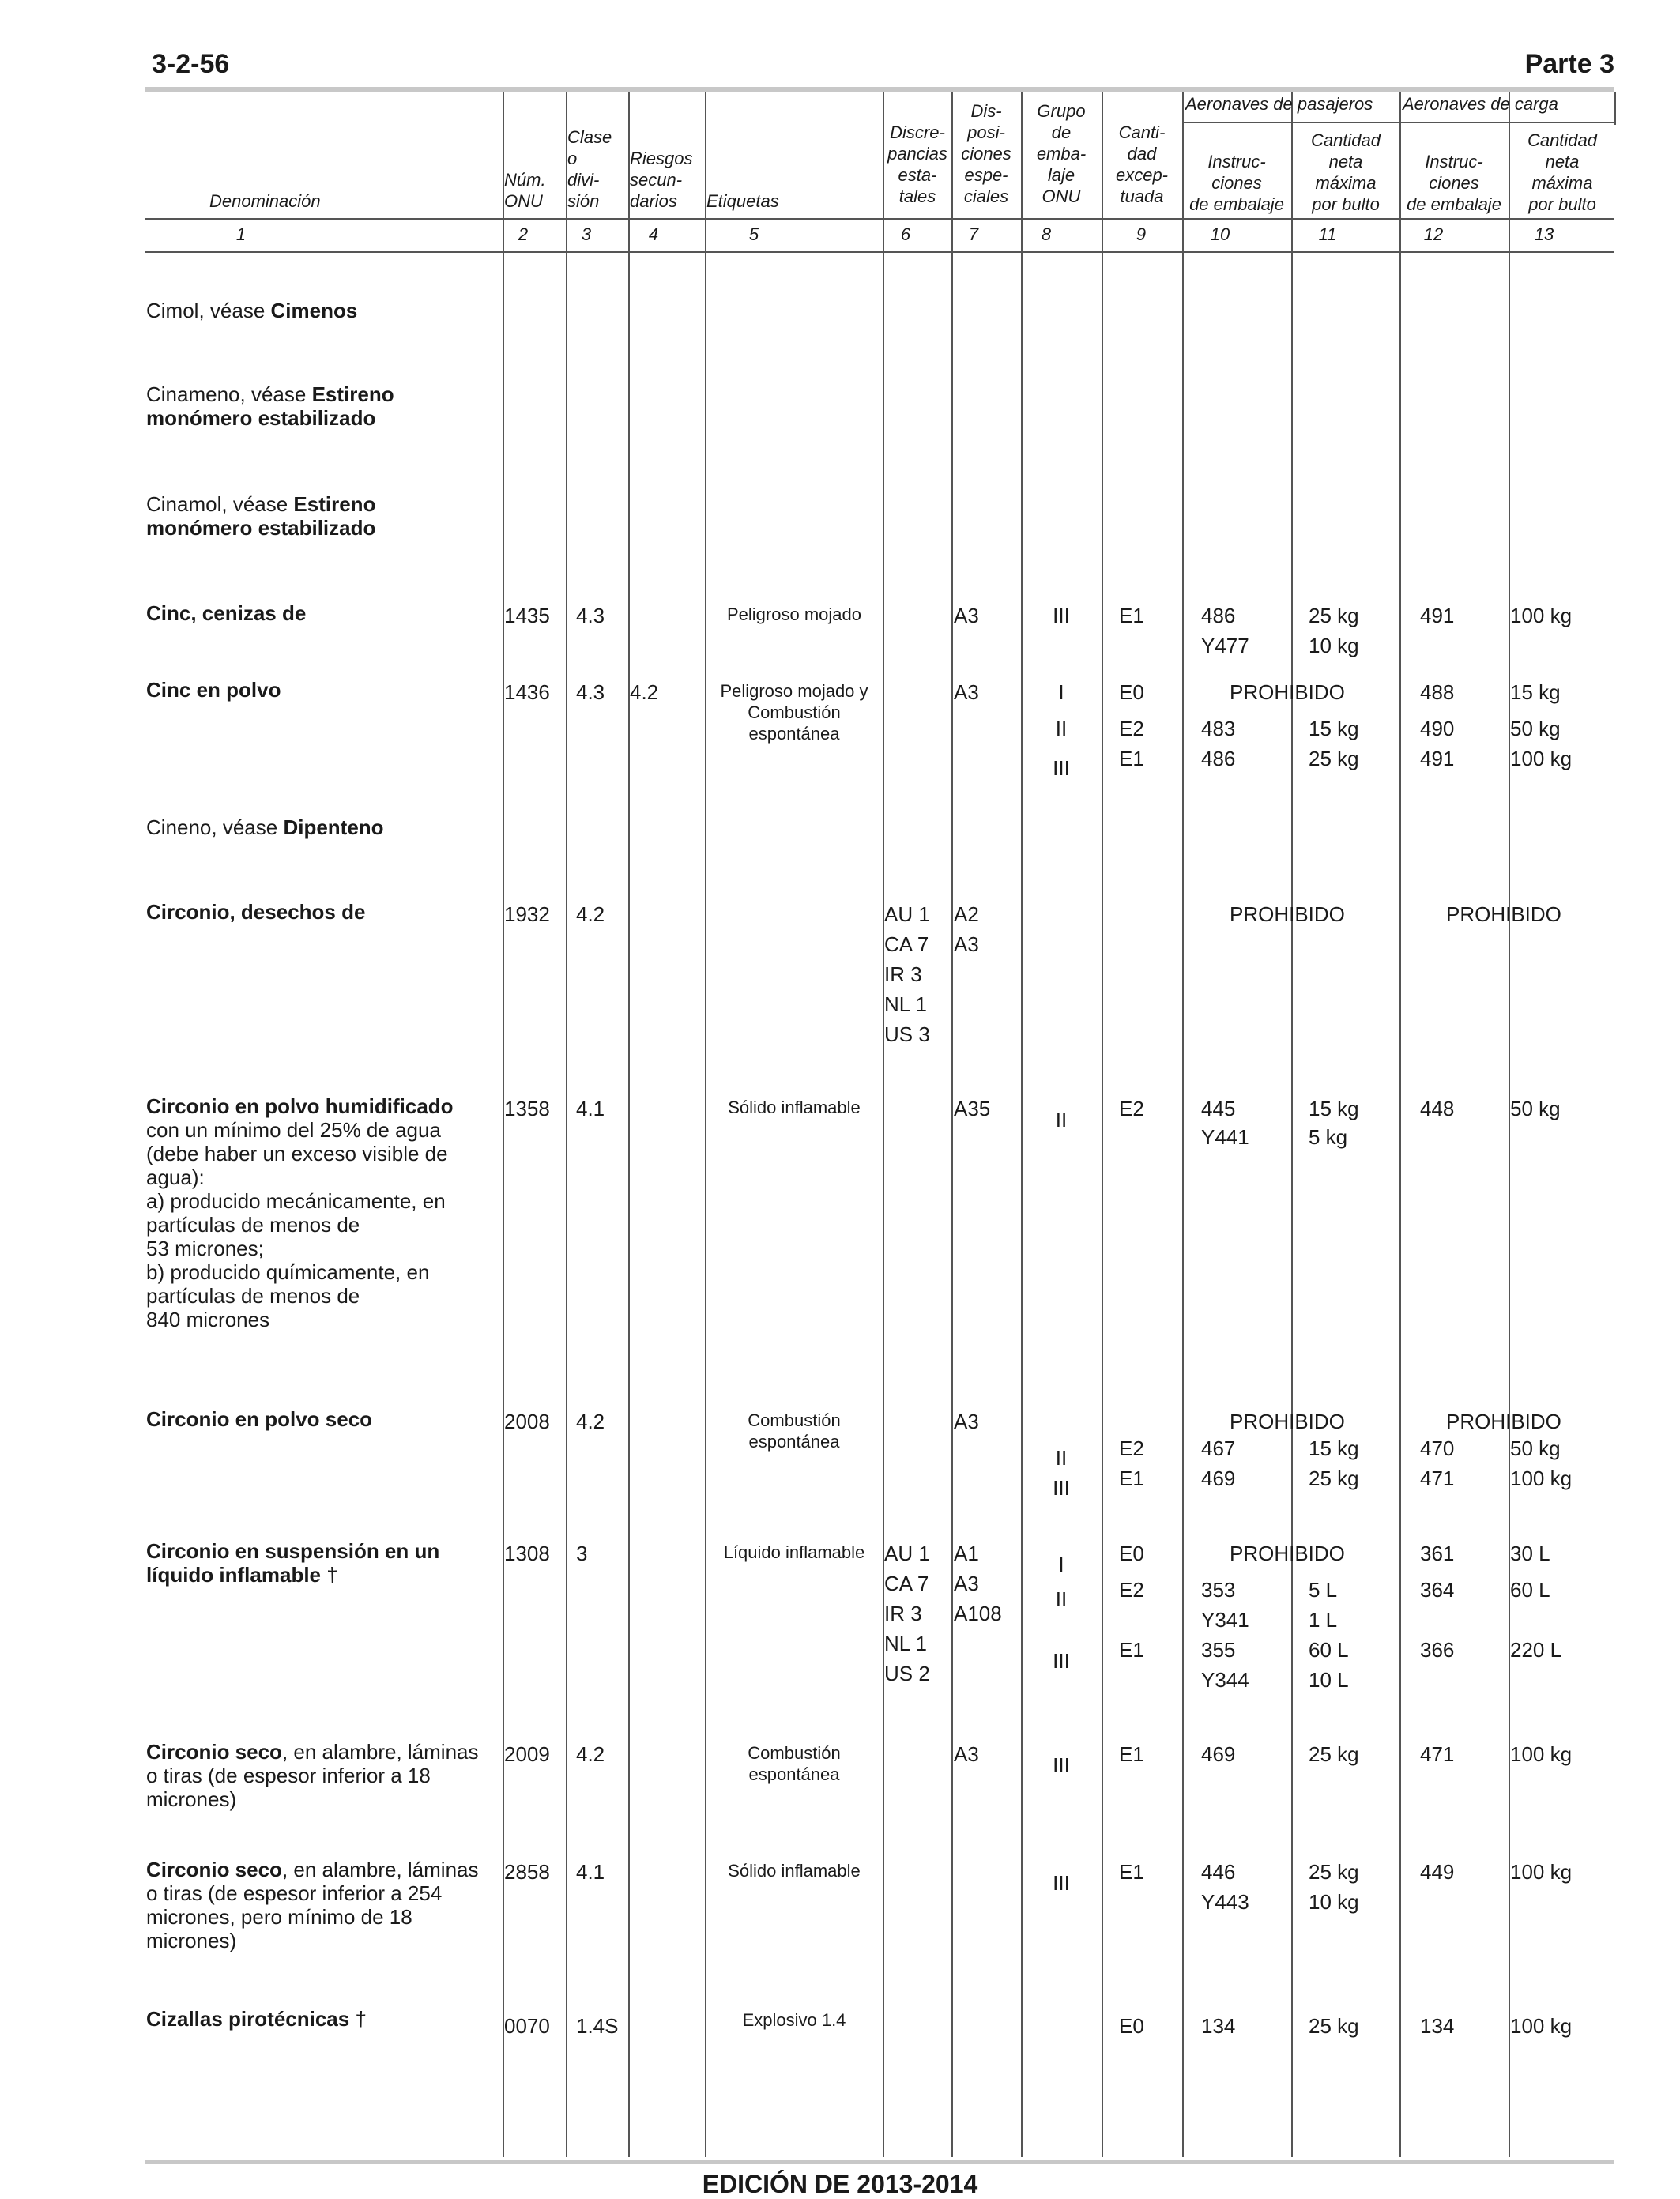 This screenshot has height=2199, width=1680. I want to click on cell-pg: II, so click(1061, 728).